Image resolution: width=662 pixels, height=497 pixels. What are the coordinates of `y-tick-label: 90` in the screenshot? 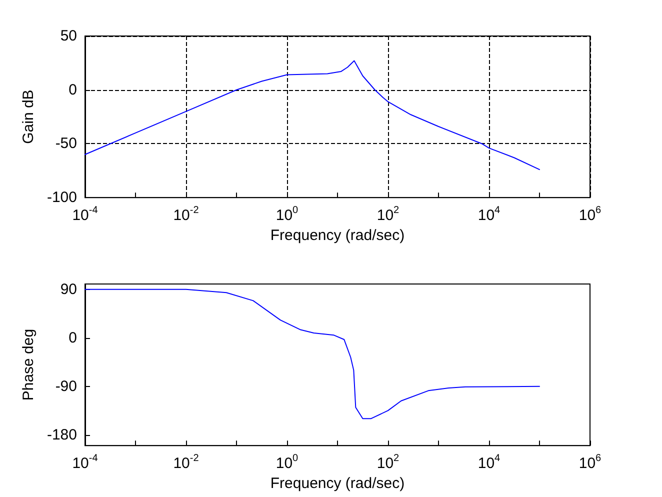 It's located at (68, 289).